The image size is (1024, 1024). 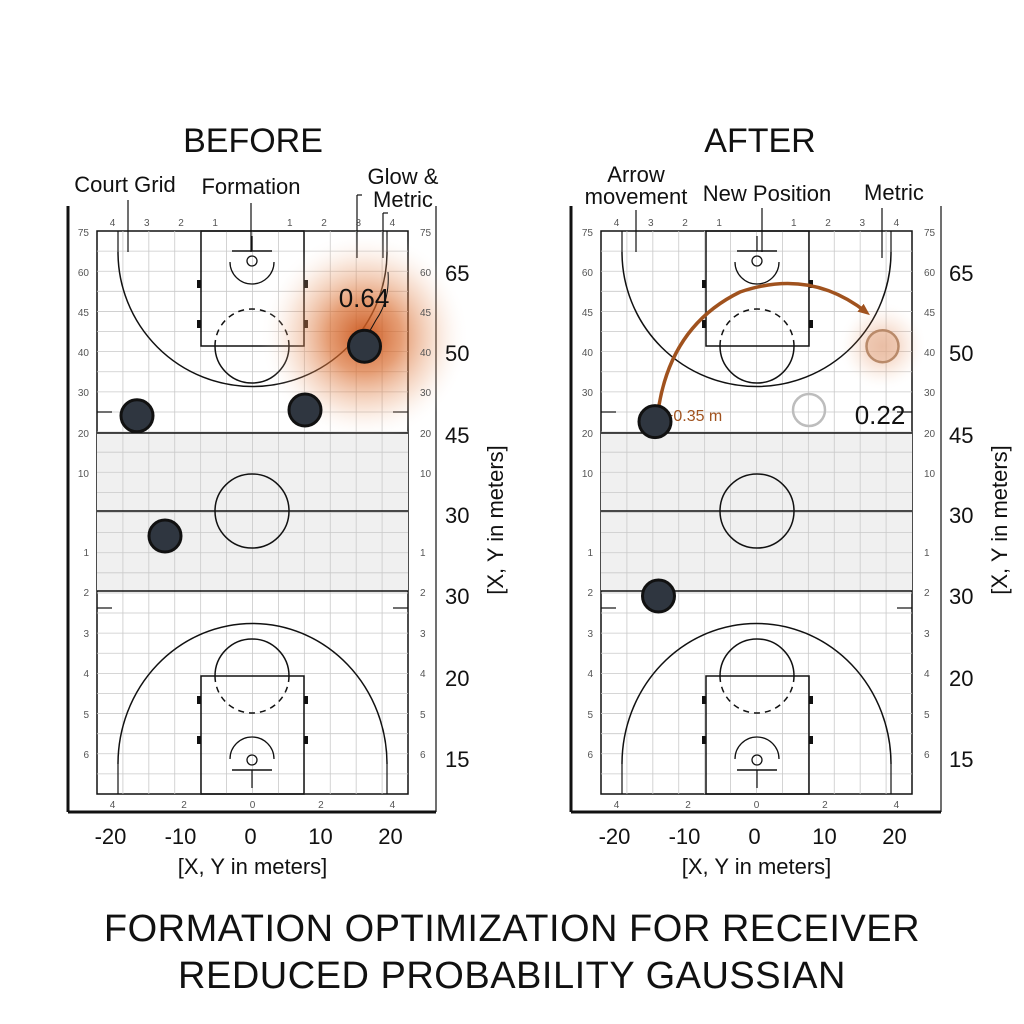 I want to click on callout-court-grid: Court Grid, so click(x=124, y=184).